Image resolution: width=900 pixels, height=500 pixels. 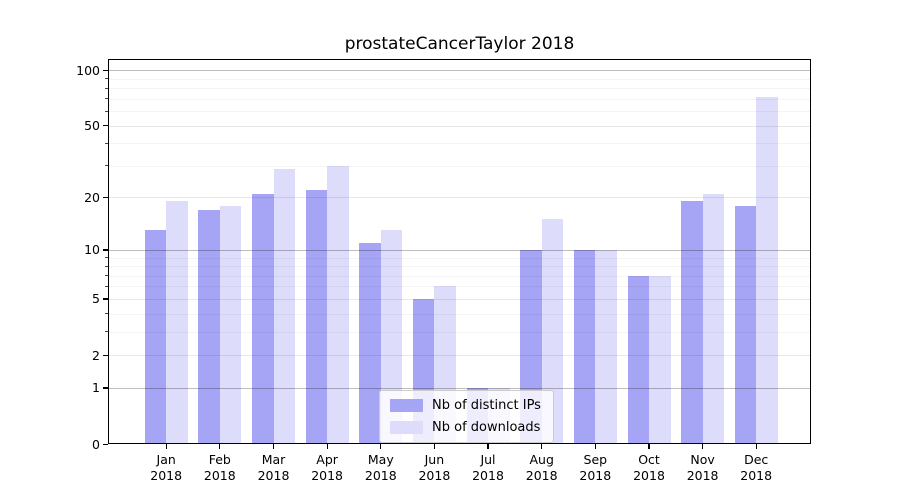 I want to click on bar-downloads-jan, so click(x=177, y=322).